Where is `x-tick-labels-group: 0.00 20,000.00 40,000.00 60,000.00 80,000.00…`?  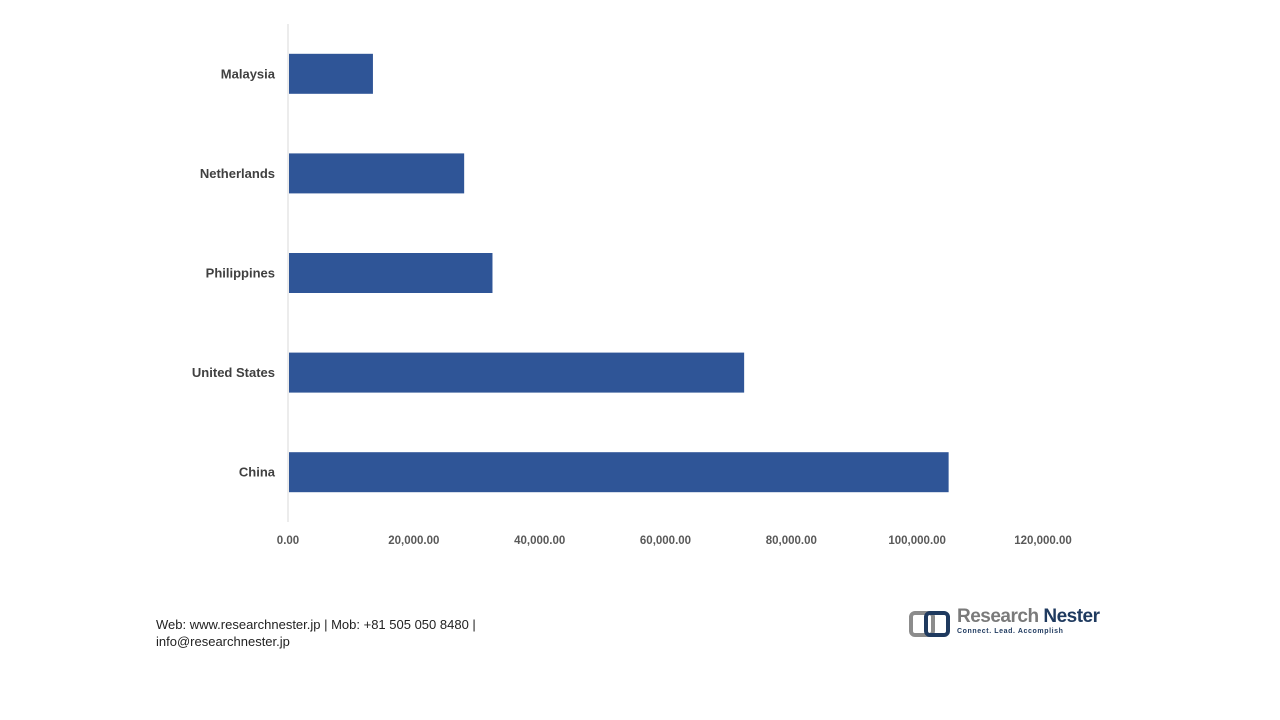
x-tick-labels-group: 0.00 20,000.00 40,000.00 60,000.00 80,000.00… is located at coordinates (674, 541).